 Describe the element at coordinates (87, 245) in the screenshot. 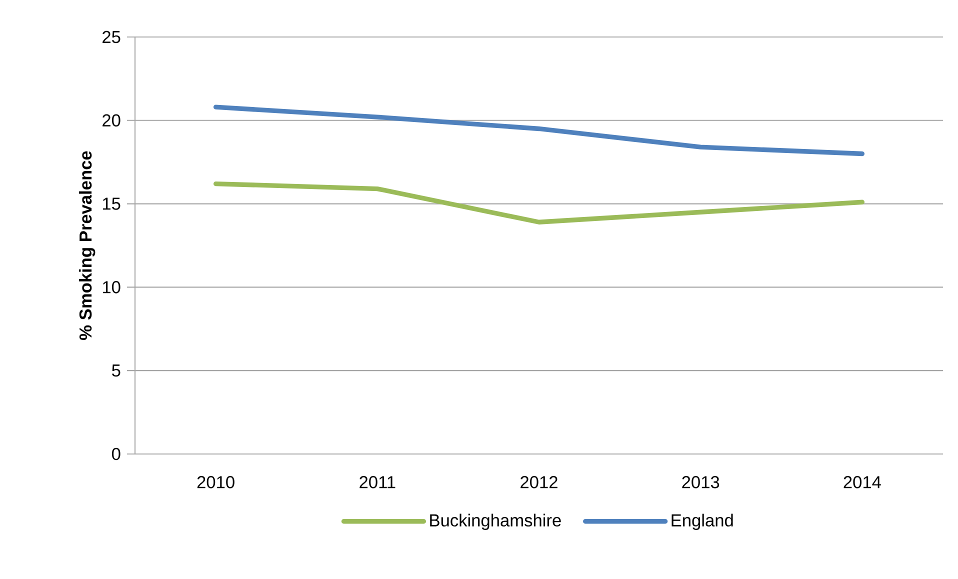

I see `y-axis-title: % Smoking Prevalence` at that location.